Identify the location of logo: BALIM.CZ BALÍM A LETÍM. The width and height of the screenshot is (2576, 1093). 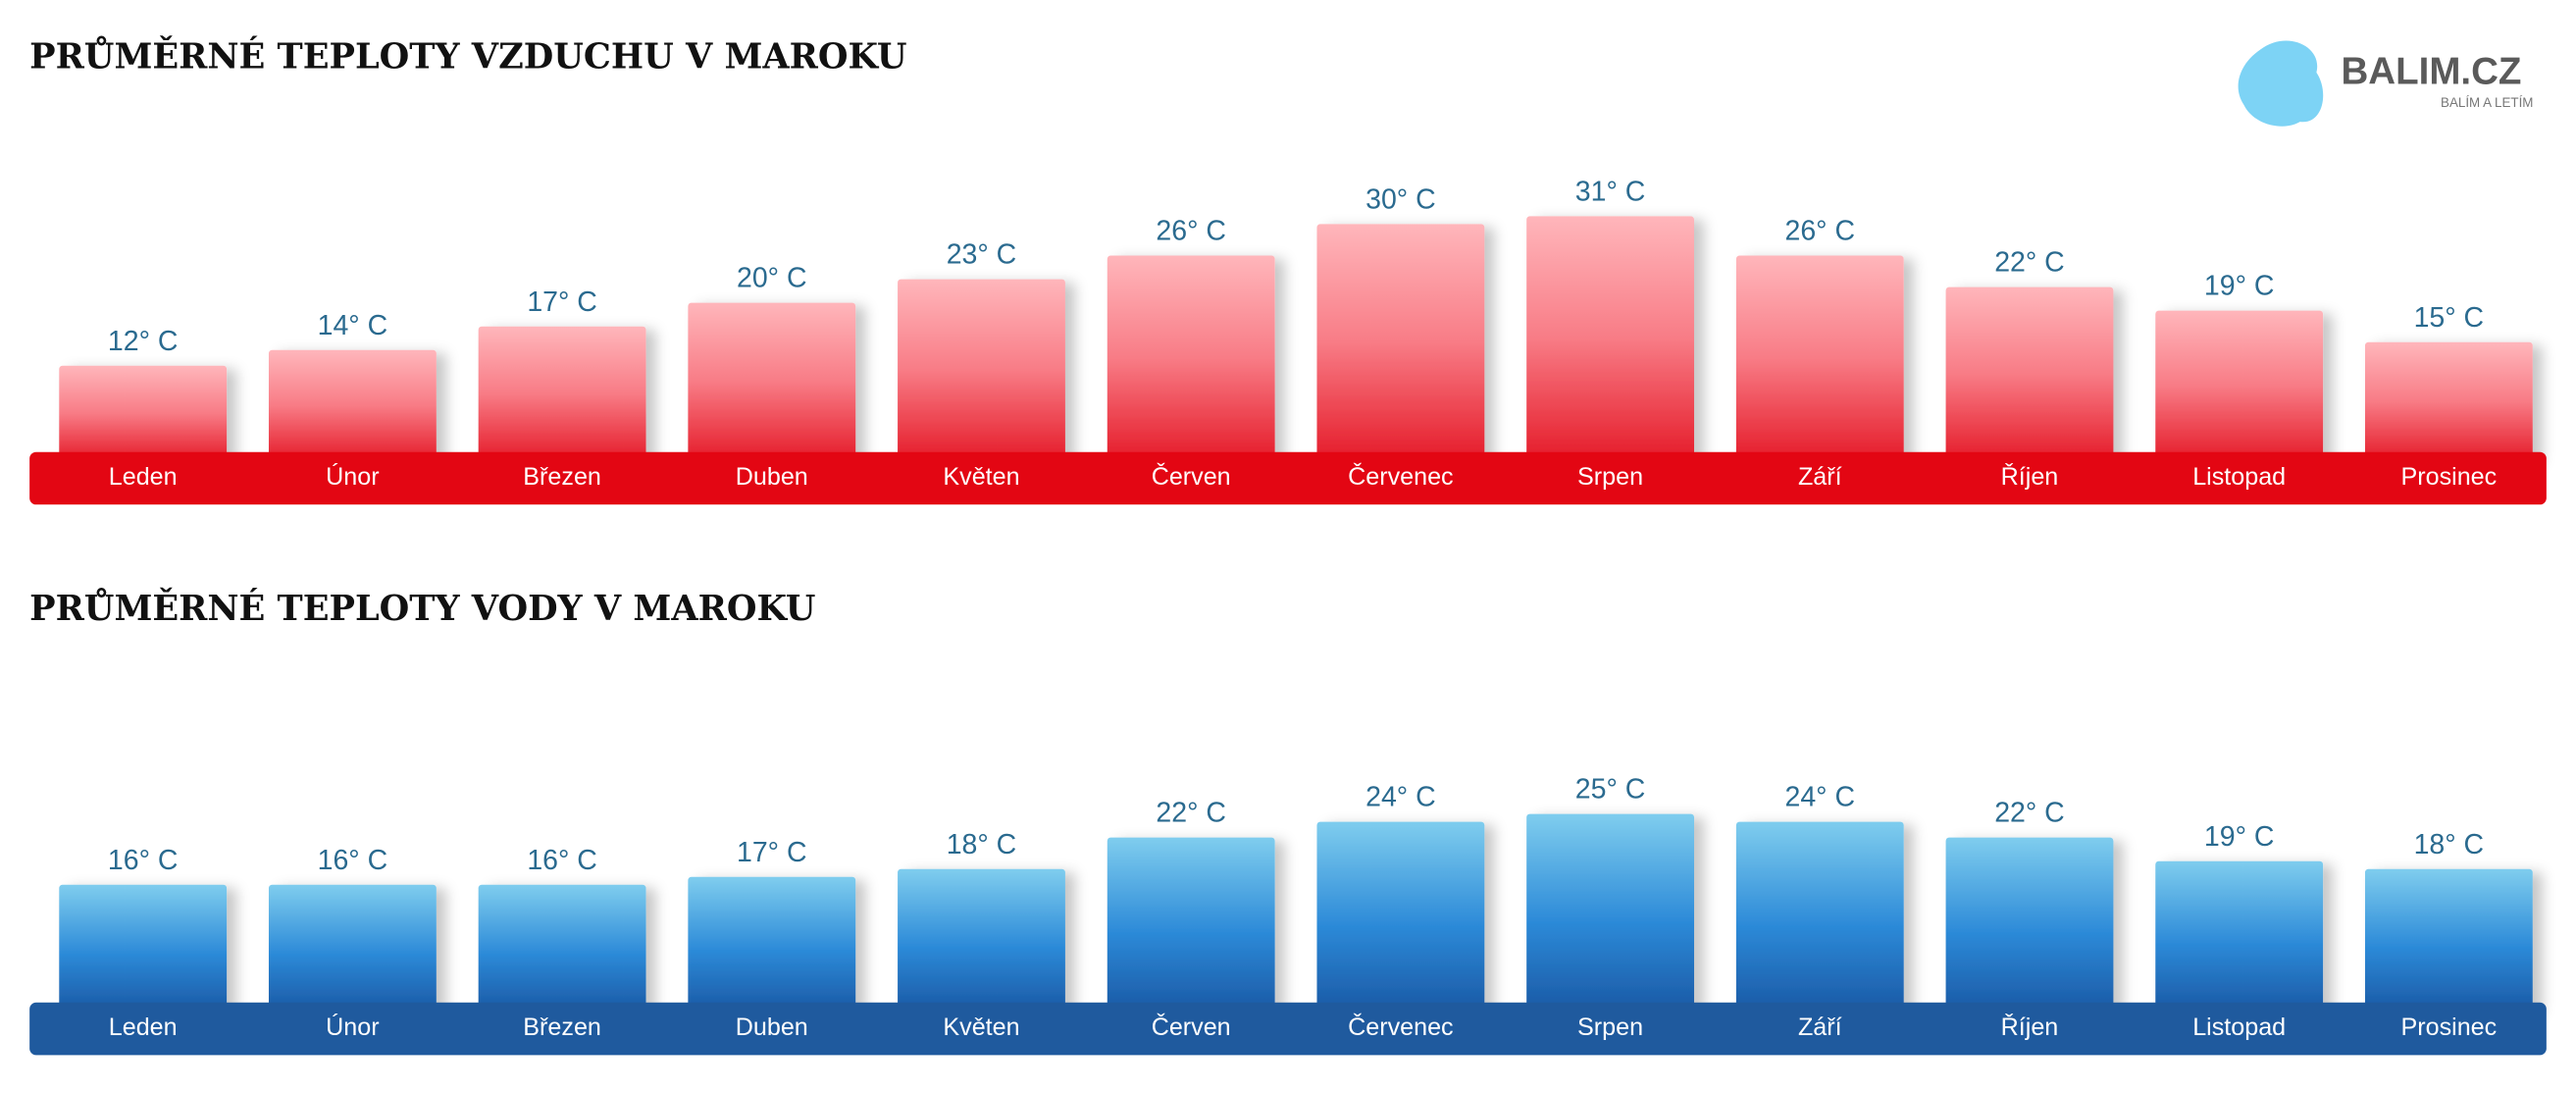
(2385, 83).